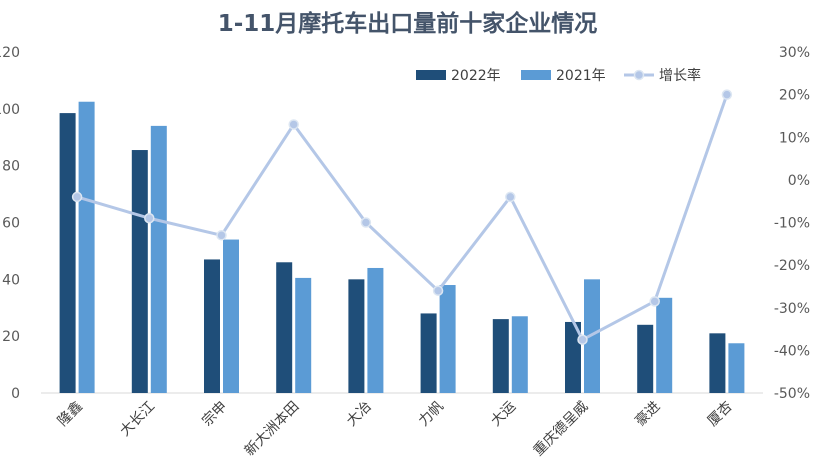  I want to click on bar-2022年-大长江, so click(139, 271).